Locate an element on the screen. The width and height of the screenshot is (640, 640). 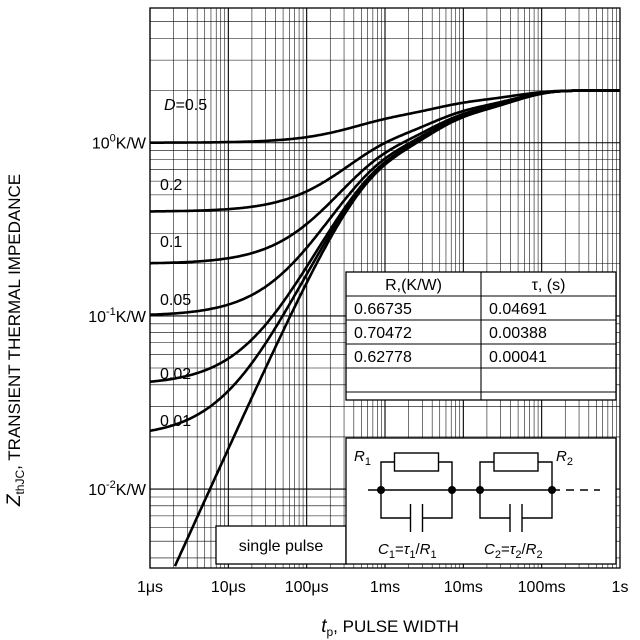
label-r2: R2 is located at coordinates (564, 458).